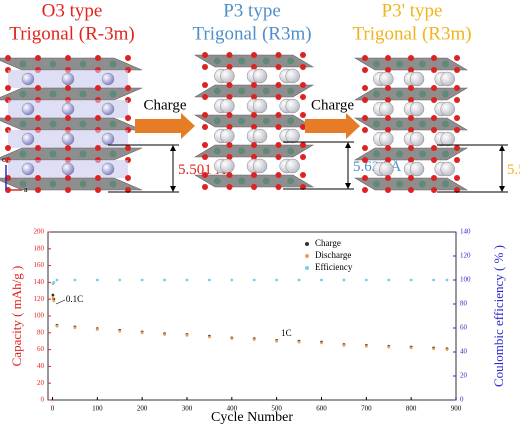 The width and height of the screenshot is (520, 429). I want to click on charge-arrow, so click(165, 126).